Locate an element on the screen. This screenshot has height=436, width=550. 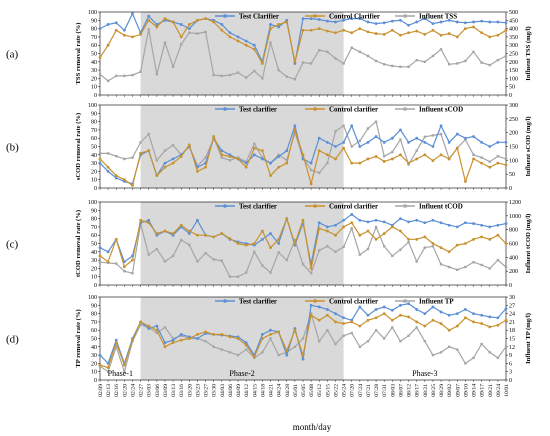
x-tick-label: 05/24 is located at coordinates (345, 390).